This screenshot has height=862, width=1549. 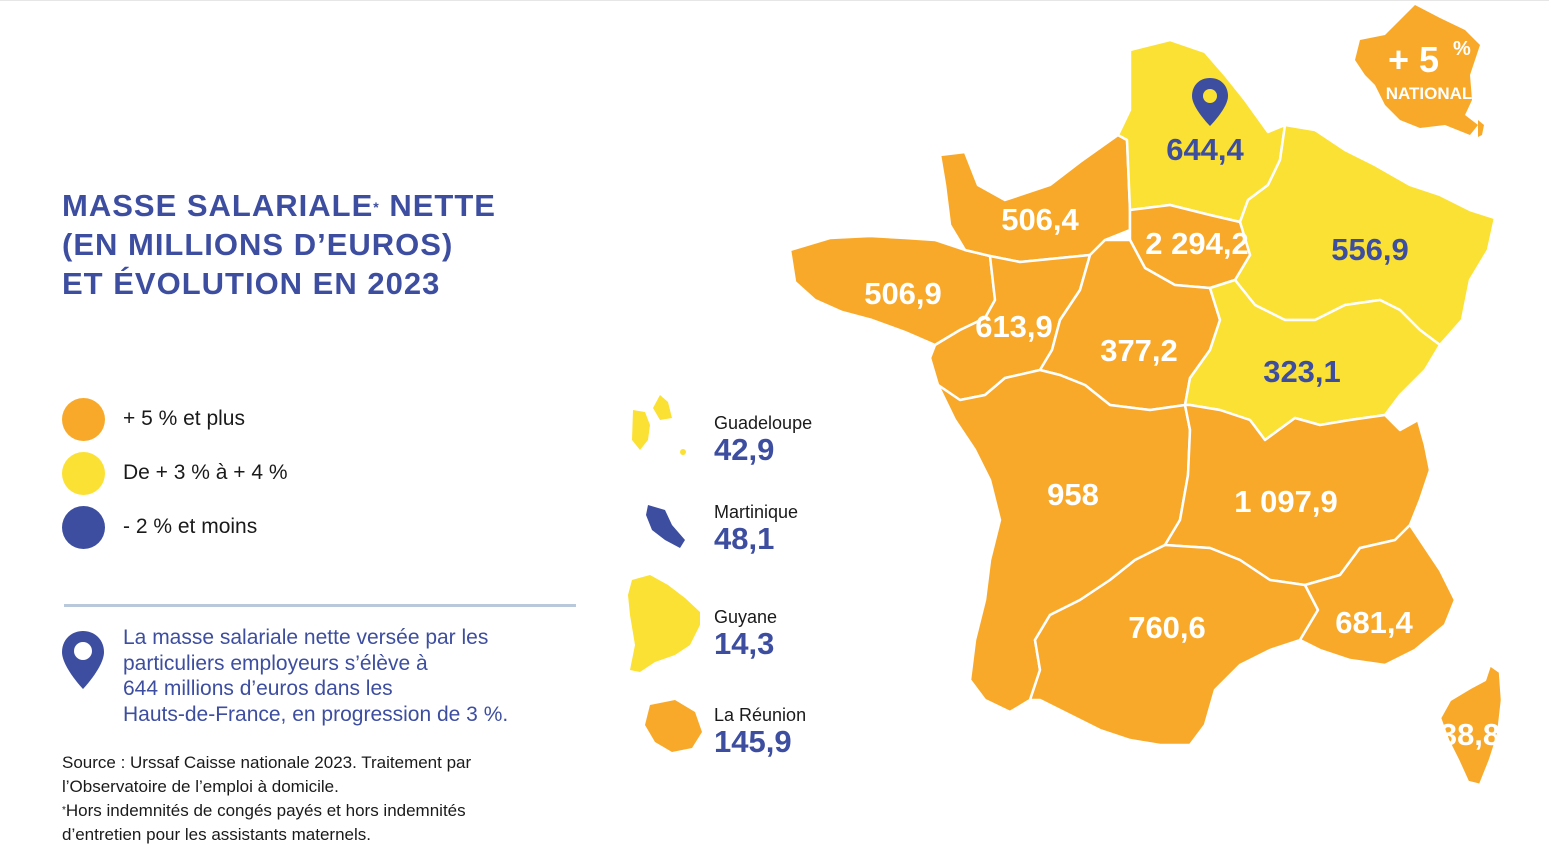 What do you see at coordinates (673, 726) in the screenshot?
I see `reunion-shape` at bounding box center [673, 726].